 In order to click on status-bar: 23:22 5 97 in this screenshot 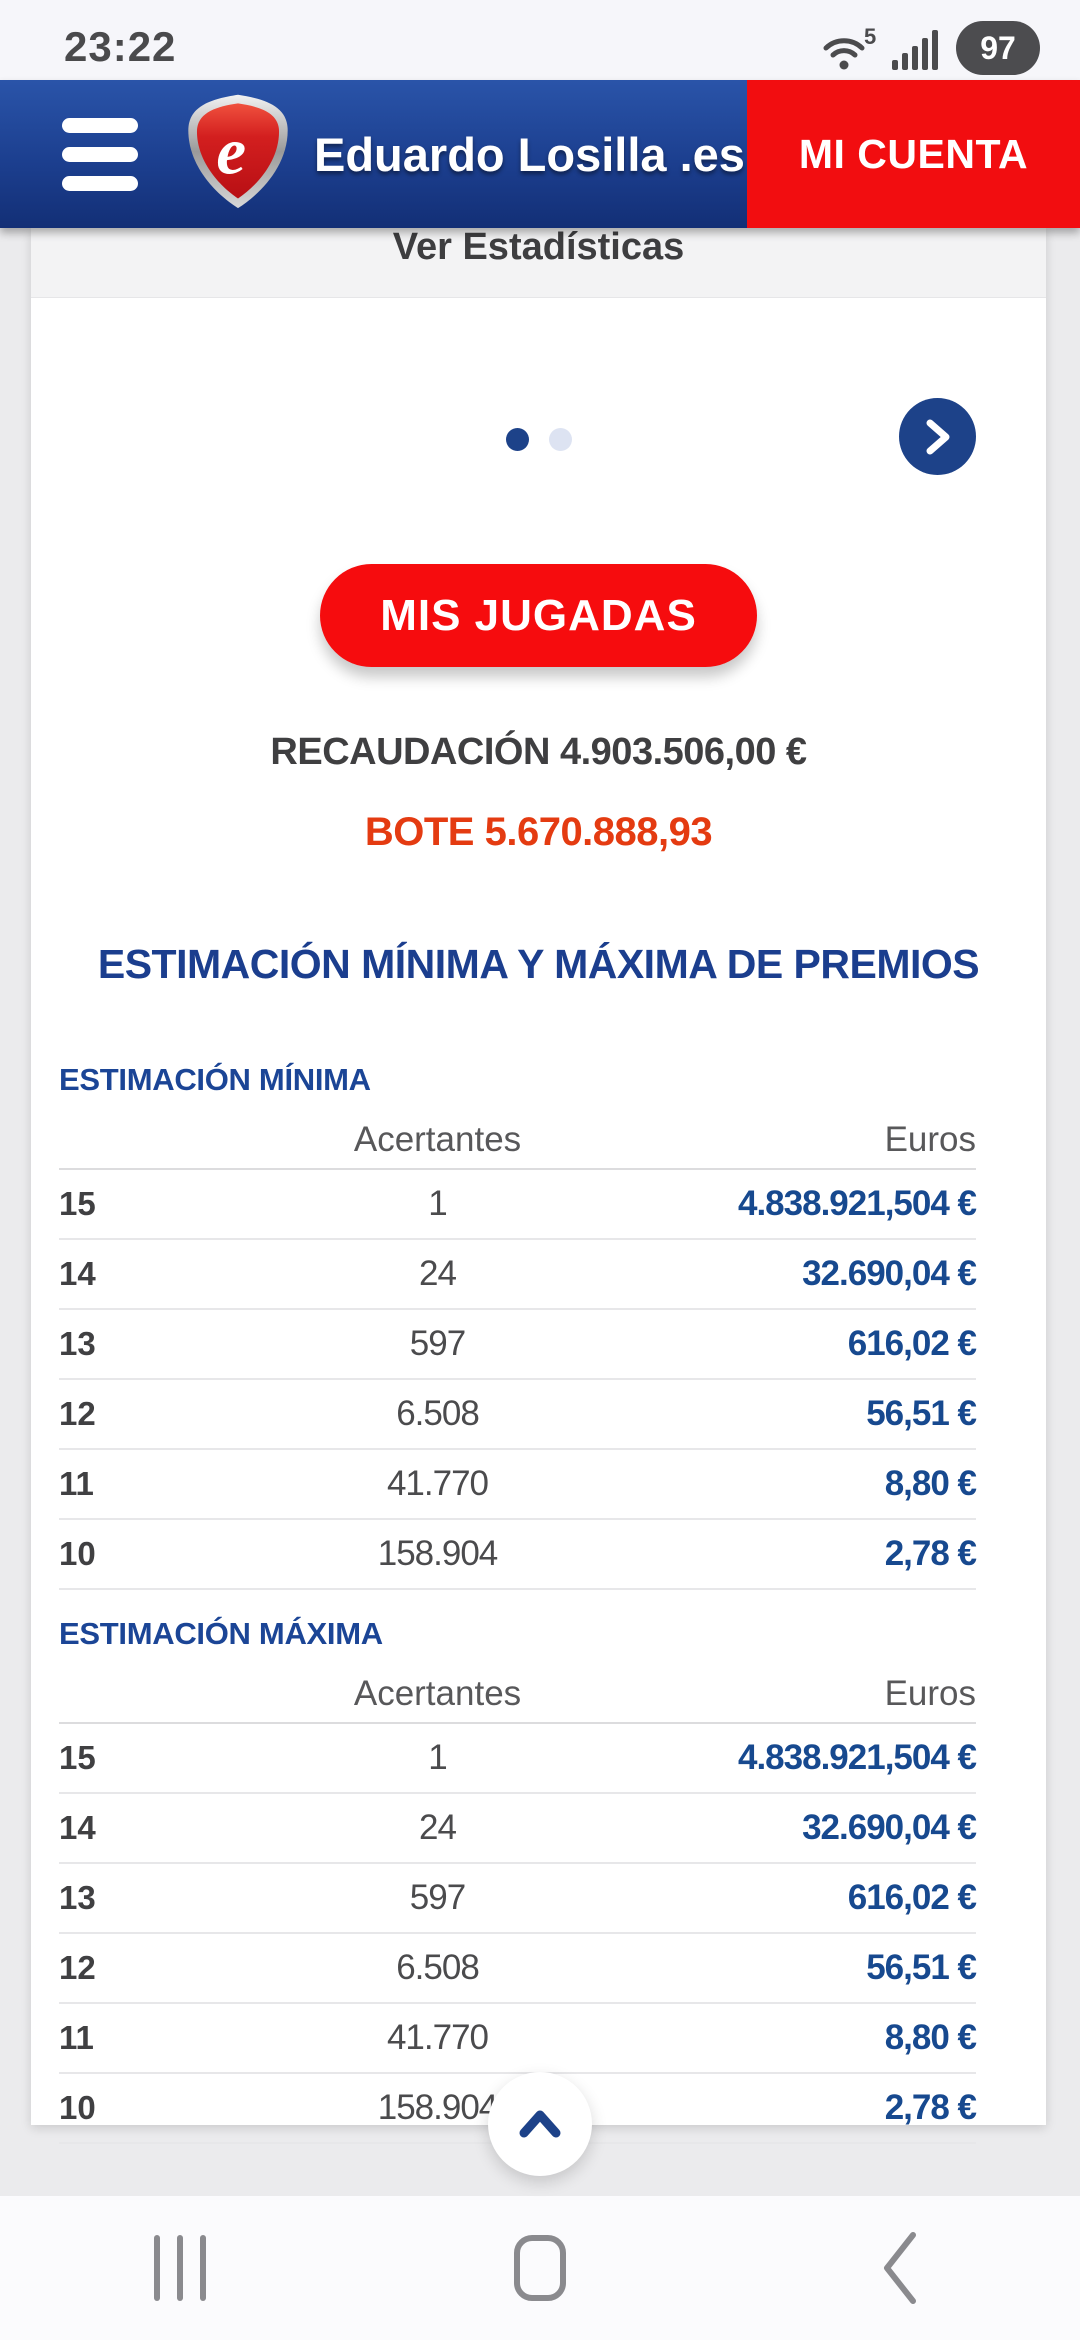, I will do `click(540, 40)`.